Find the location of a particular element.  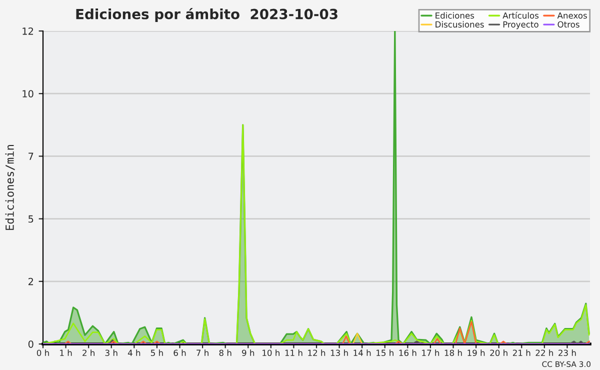

x-tick-label: 3 h is located at coordinates (111, 353).